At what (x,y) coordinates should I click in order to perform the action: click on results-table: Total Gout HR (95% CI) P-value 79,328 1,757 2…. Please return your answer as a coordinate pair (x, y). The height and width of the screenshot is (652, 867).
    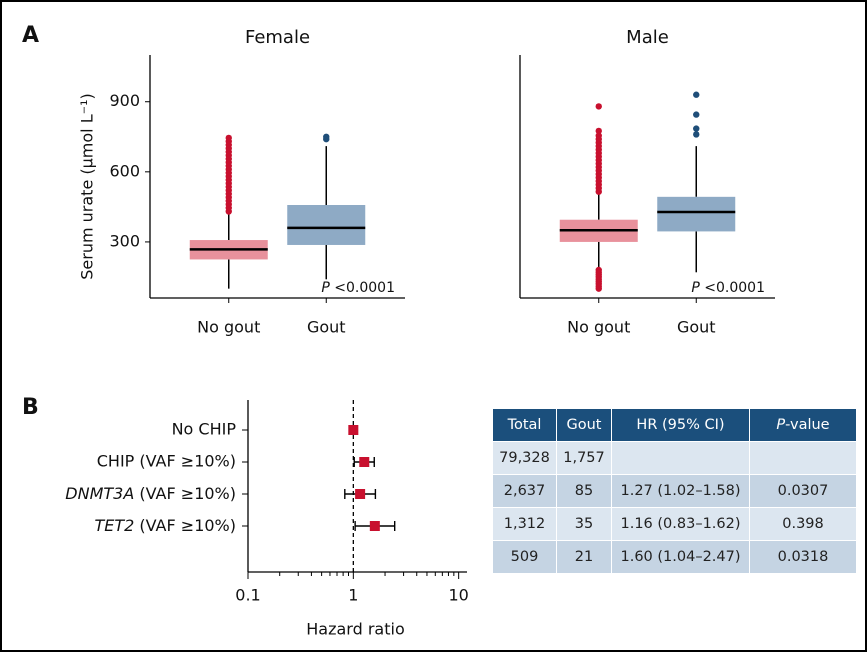
    Looking at the image, I should click on (674, 491).